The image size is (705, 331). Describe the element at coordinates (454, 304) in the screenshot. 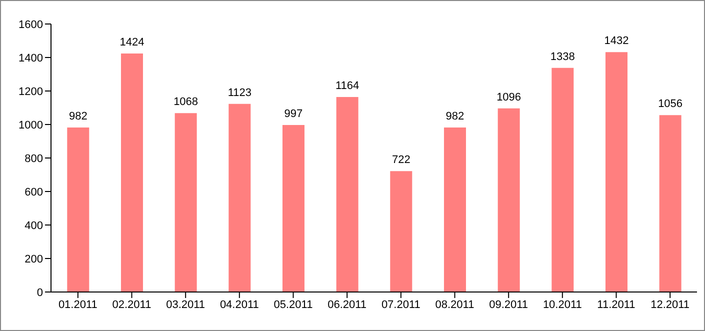

I see `x-tick-label: 08.2011` at that location.